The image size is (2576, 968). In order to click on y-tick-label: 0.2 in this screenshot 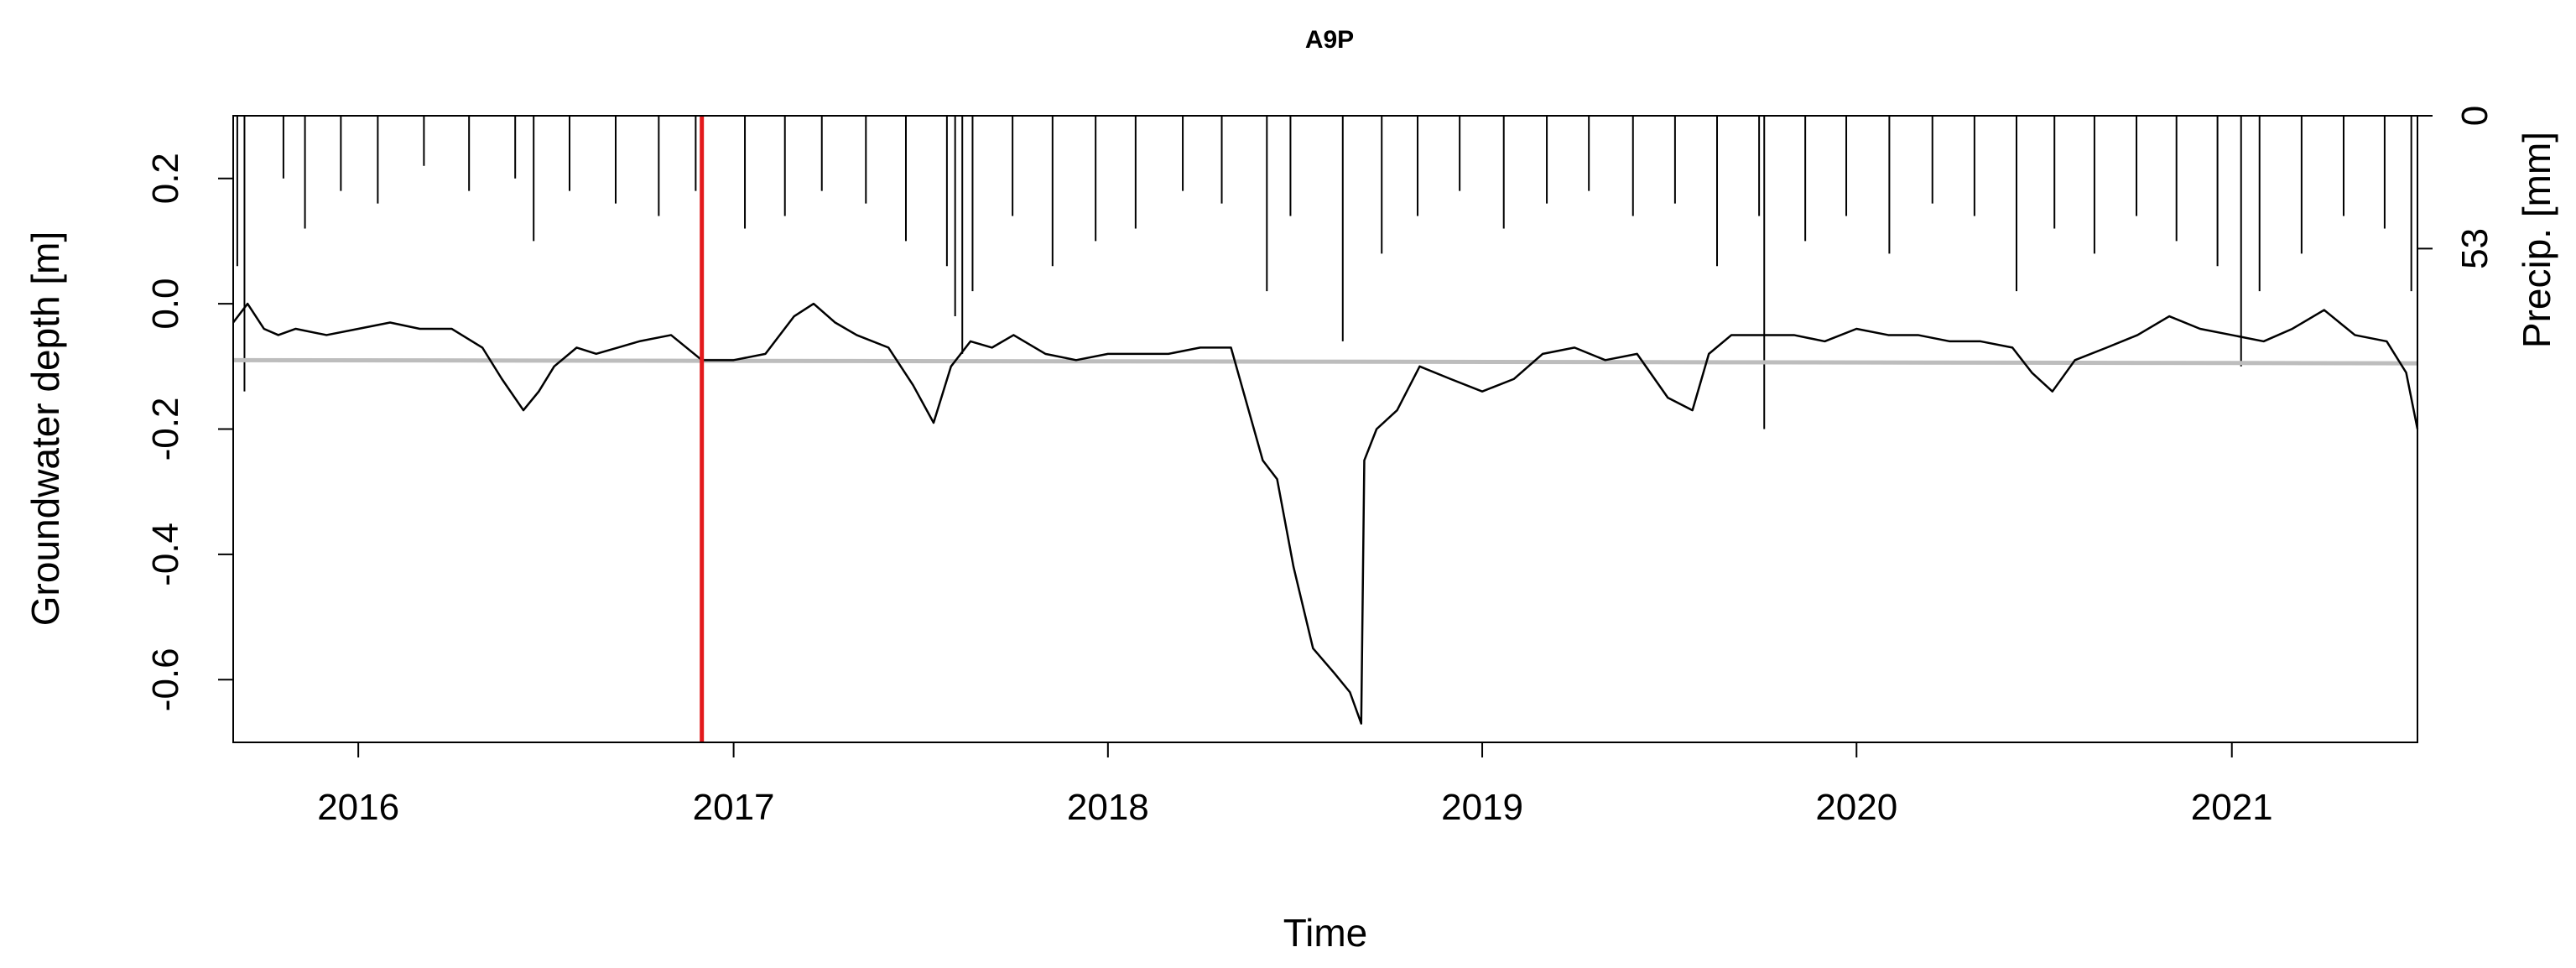, I will do `click(165, 178)`.